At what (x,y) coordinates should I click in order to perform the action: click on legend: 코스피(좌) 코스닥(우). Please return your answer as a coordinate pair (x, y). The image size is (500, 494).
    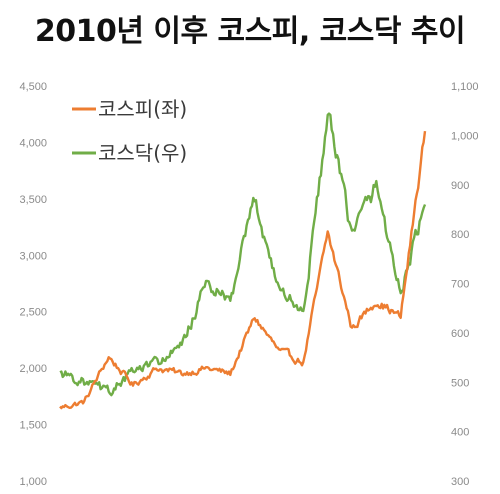
    Looking at the image, I should click on (129, 131).